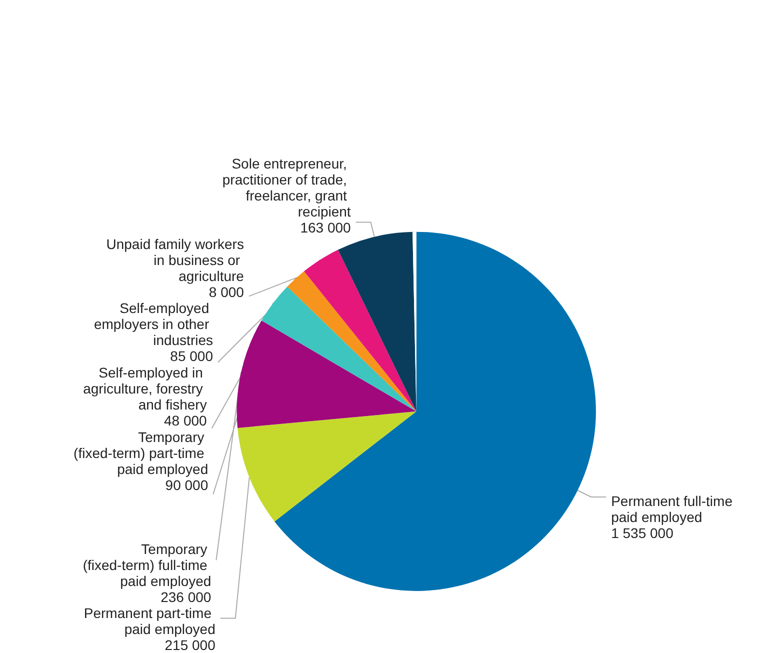 Image resolution: width=757 pixels, height=653 pixels. I want to click on data-label: 90 000, so click(186, 485).